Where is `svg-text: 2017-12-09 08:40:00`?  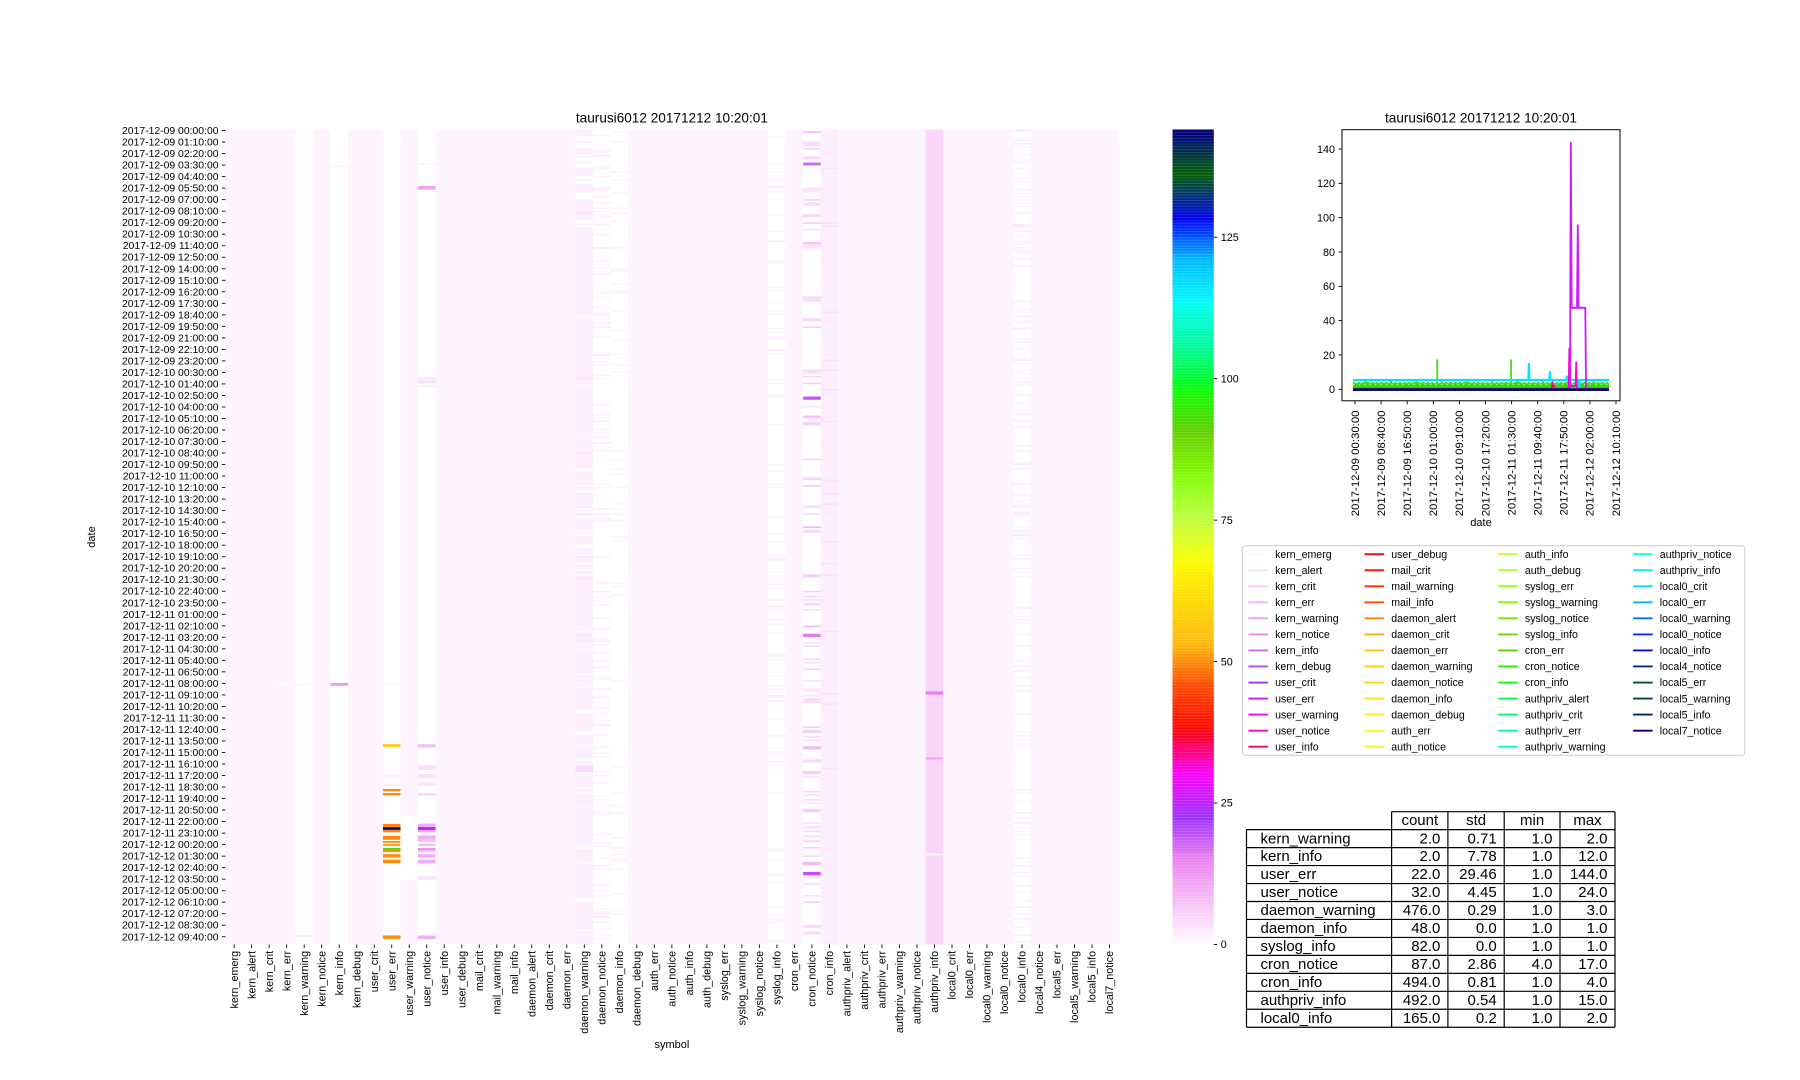
svg-text: 2017-12-09 08:40:00 is located at coordinates (1382, 464).